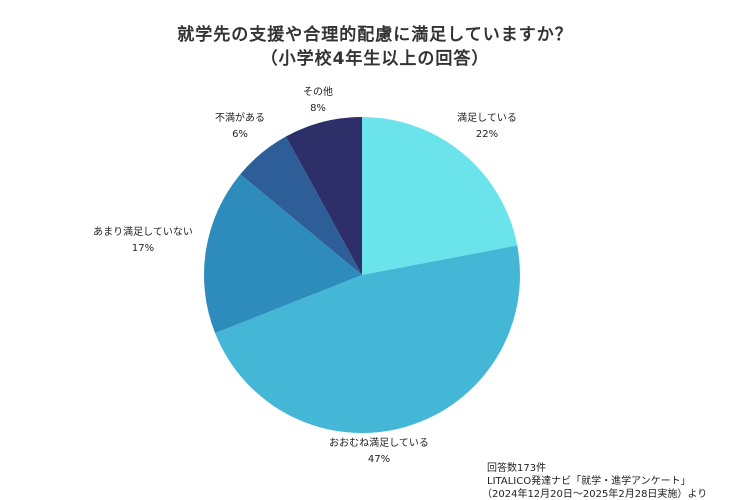 This screenshot has width=750, height=500. What do you see at coordinates (240, 134) in the screenshot?
I see `slice-value-label: 6%` at bounding box center [240, 134].